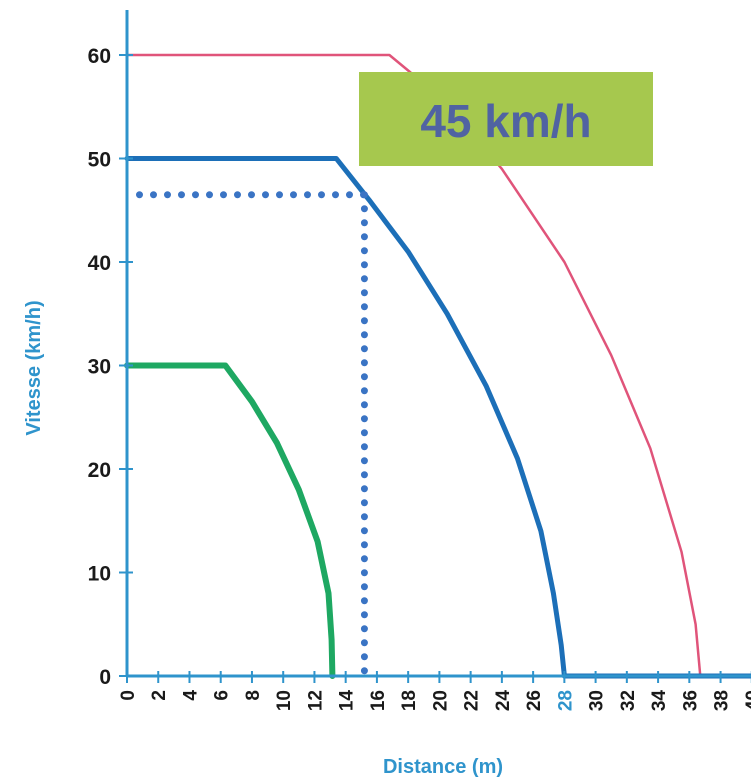  Describe the element at coordinates (99, 56) in the screenshot. I see `y-tick-label: 60` at that location.